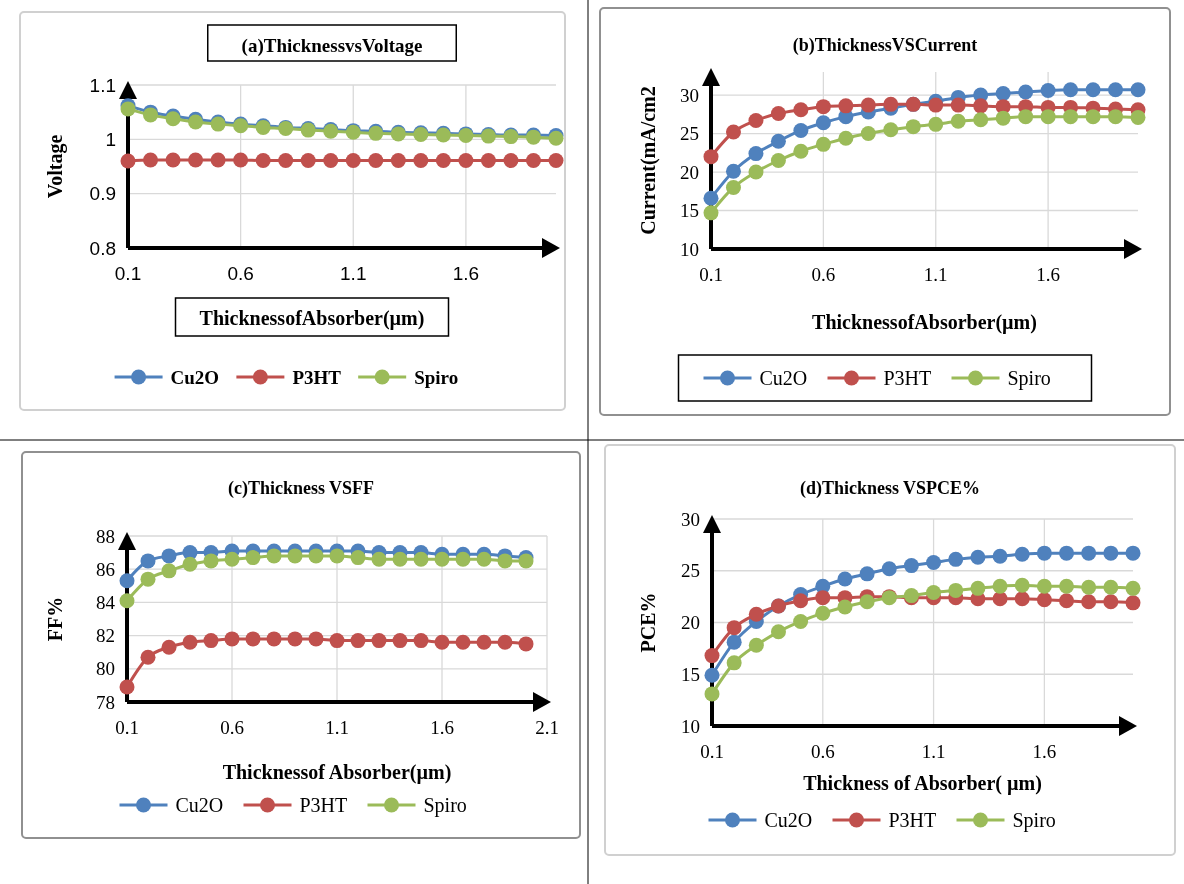 Image resolution: width=1184 pixels, height=884 pixels. I want to click on x-axis-title: Thickness of Absorber( µm), so click(922, 783).